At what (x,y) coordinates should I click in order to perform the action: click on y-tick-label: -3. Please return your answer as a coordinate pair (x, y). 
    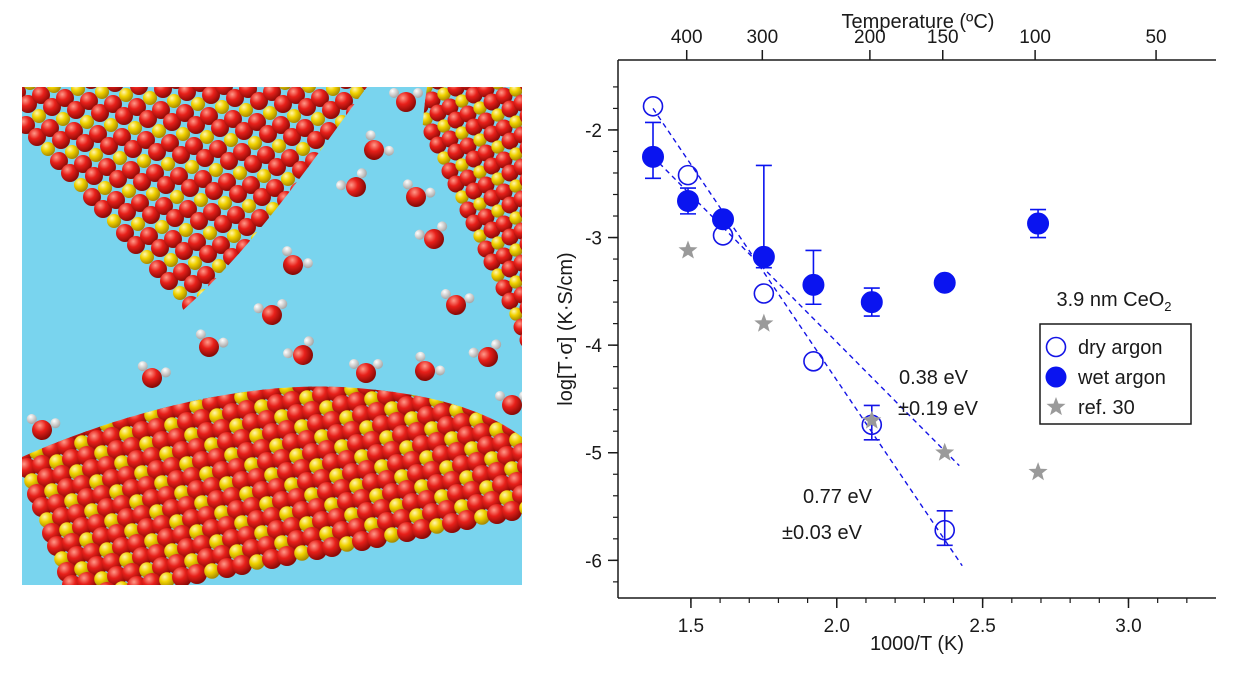
    Looking at the image, I should click on (593, 239).